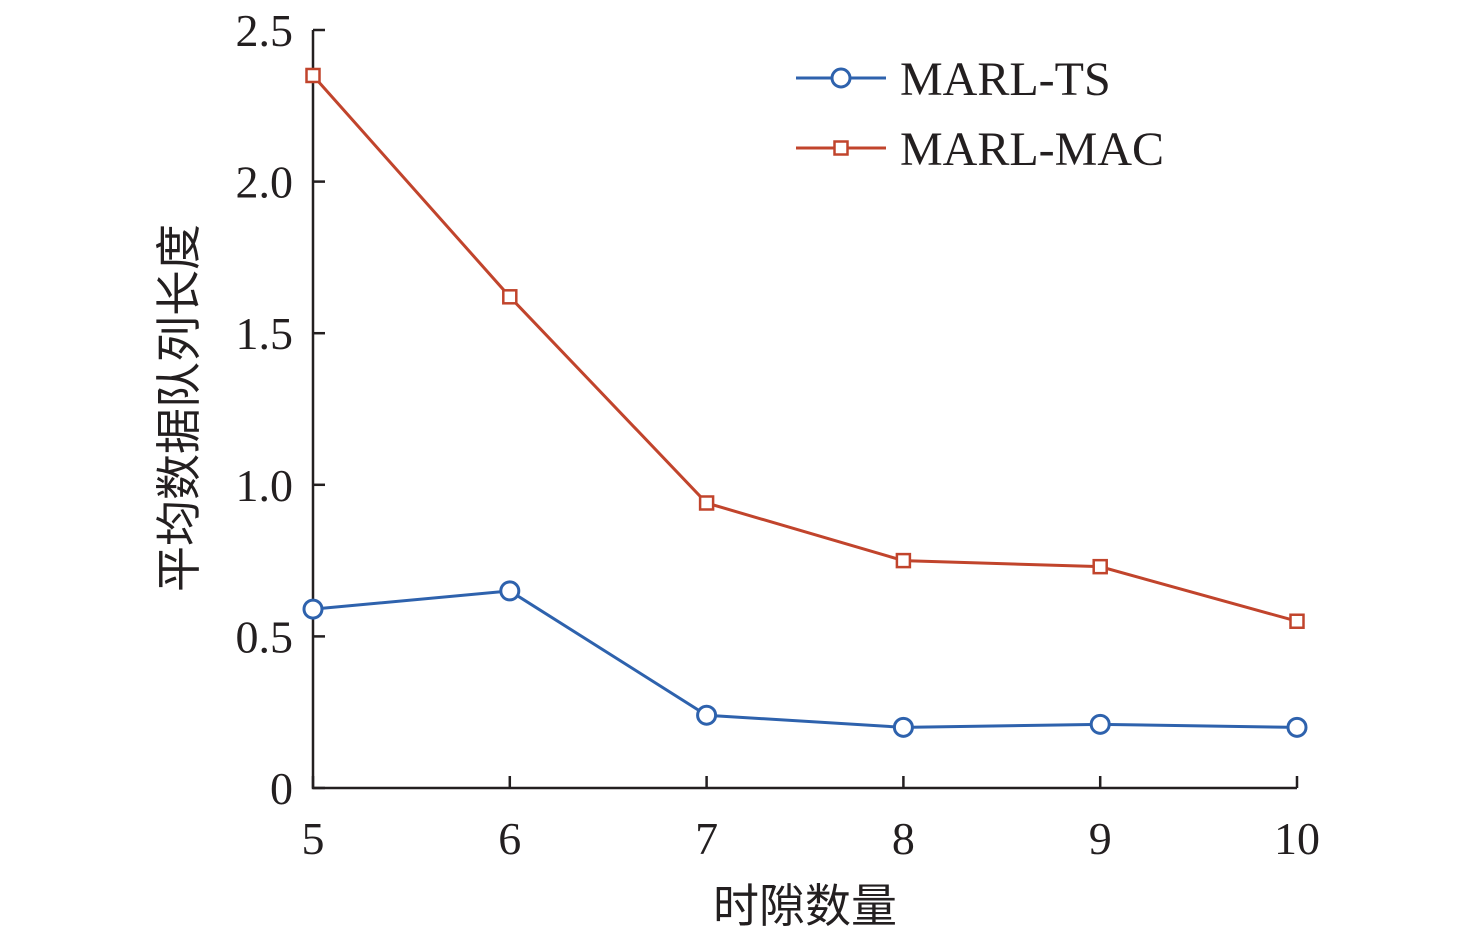 This screenshot has height=938, width=1476. I want to click on x-tick-label: 8, so click(903, 838).